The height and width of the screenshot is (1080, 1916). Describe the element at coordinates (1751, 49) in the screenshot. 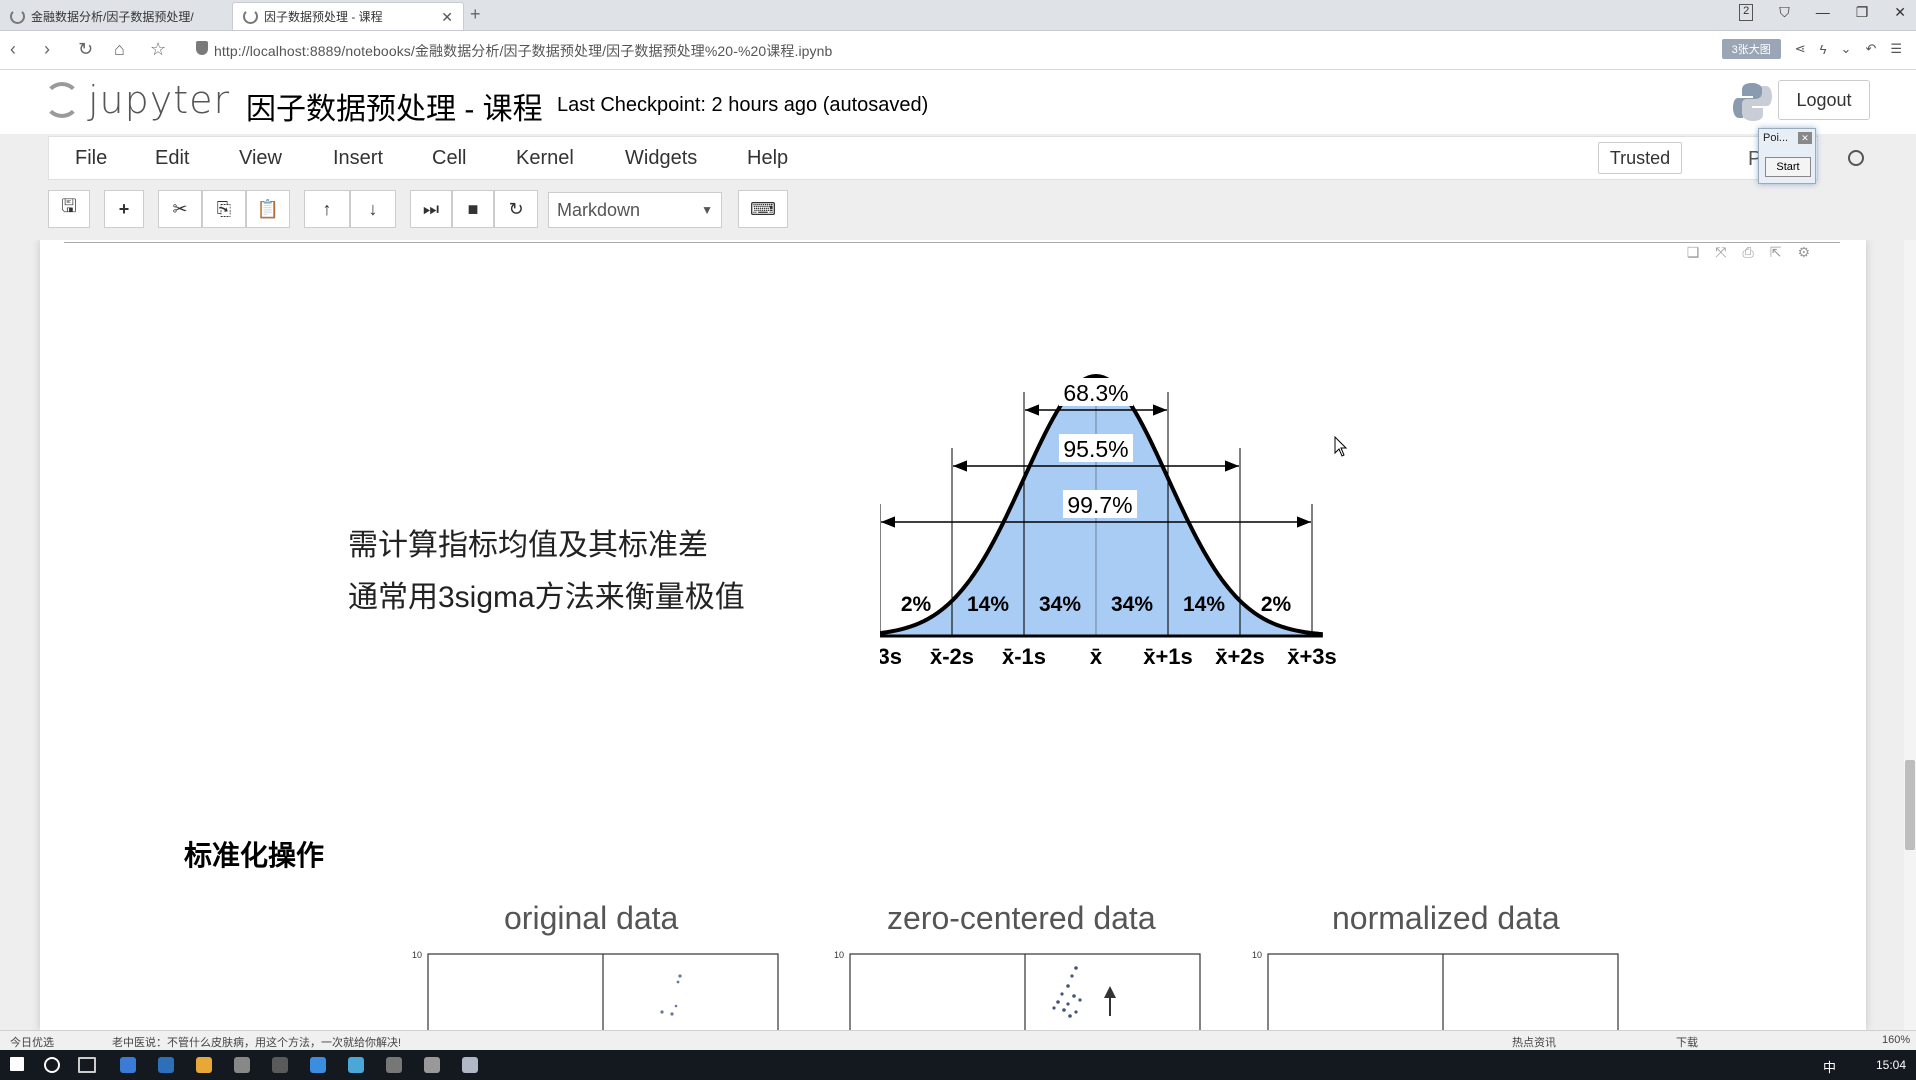

I see `image-pill: 3张大图` at that location.